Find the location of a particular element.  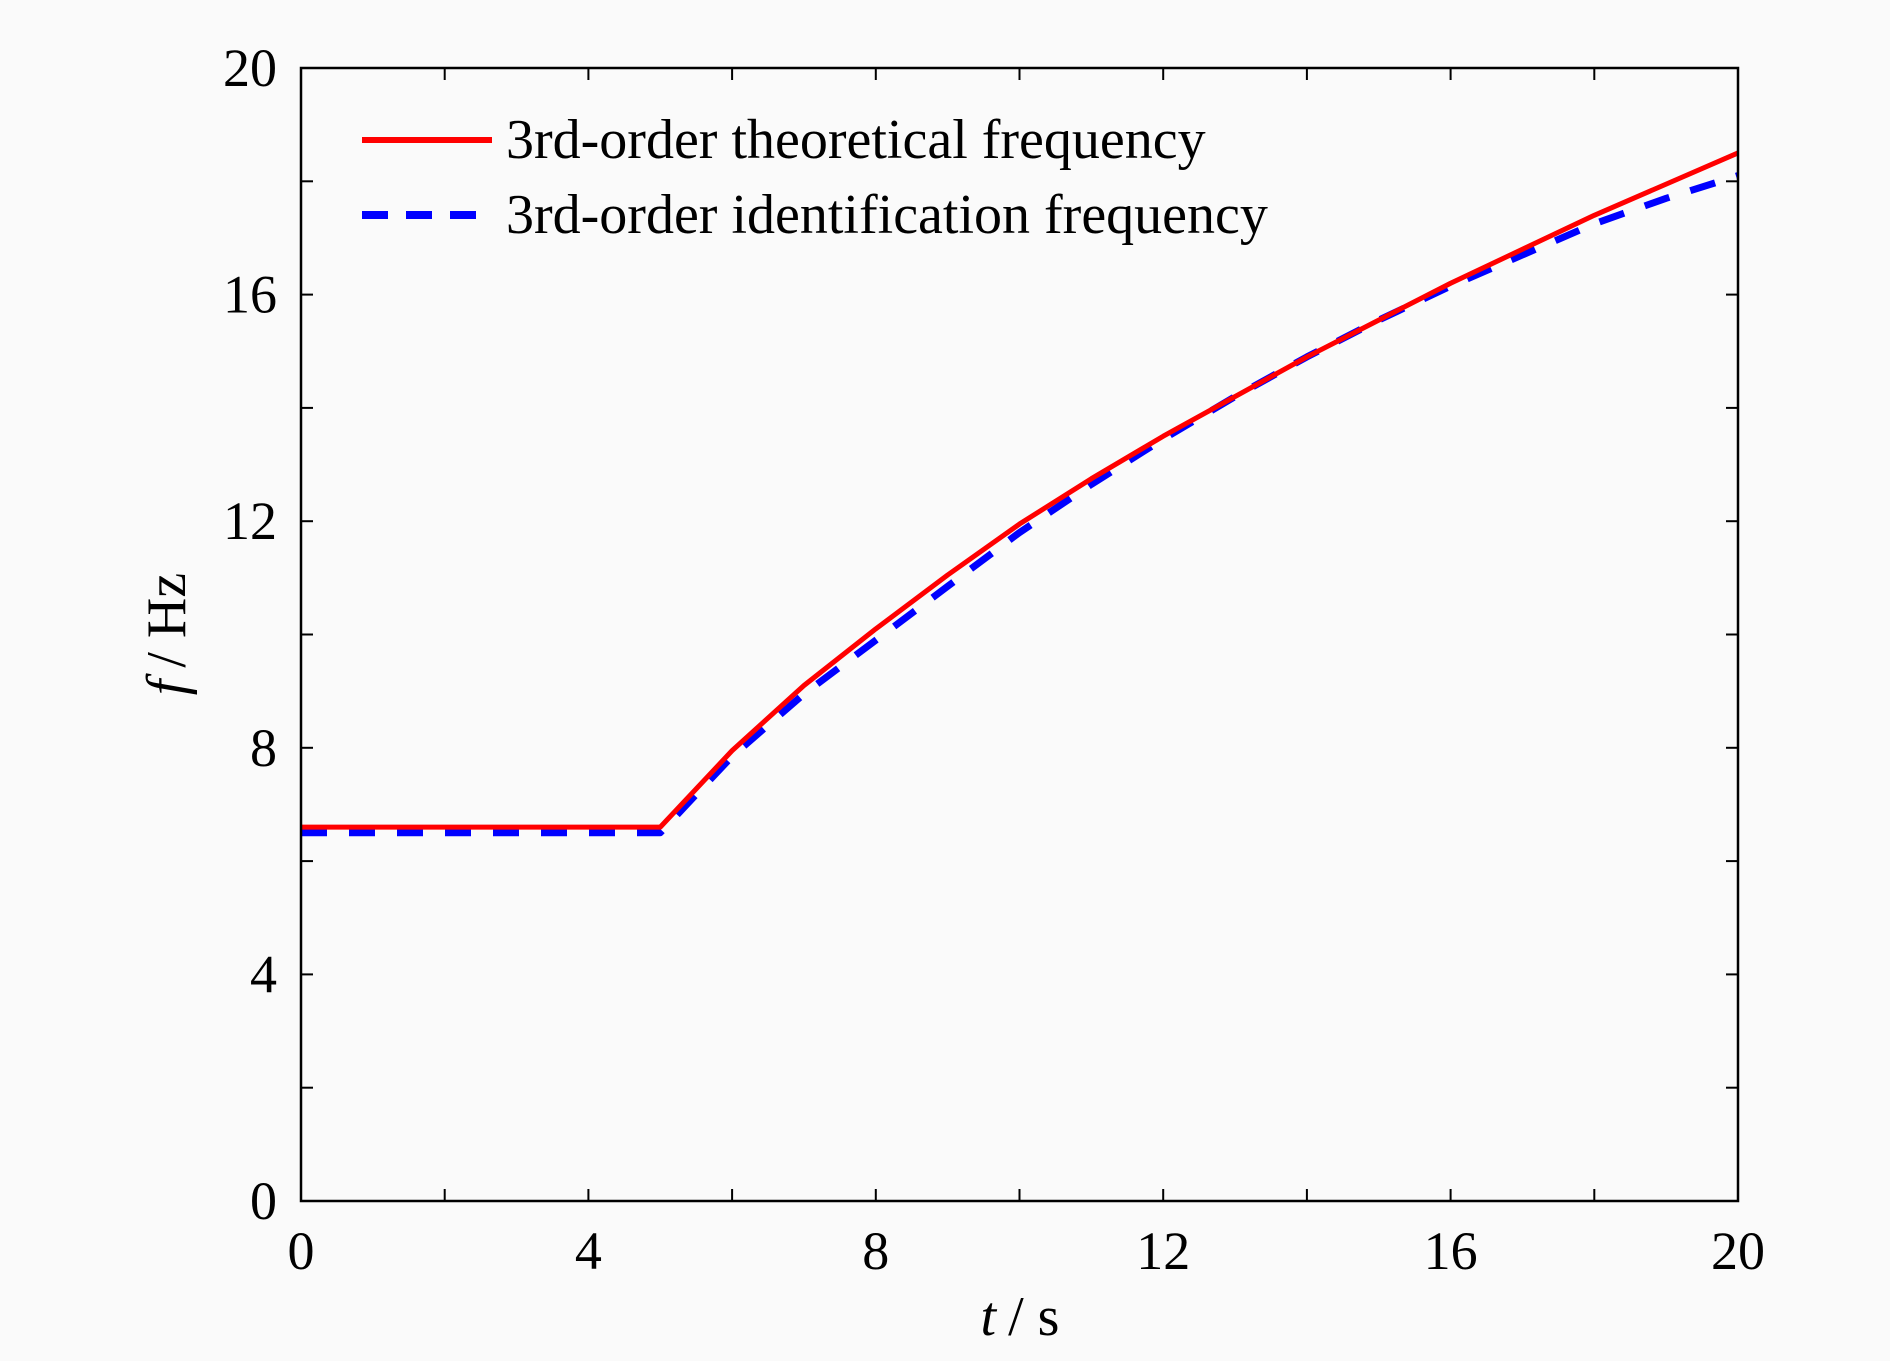

x-tick-label: 12 is located at coordinates (1163, 1251).